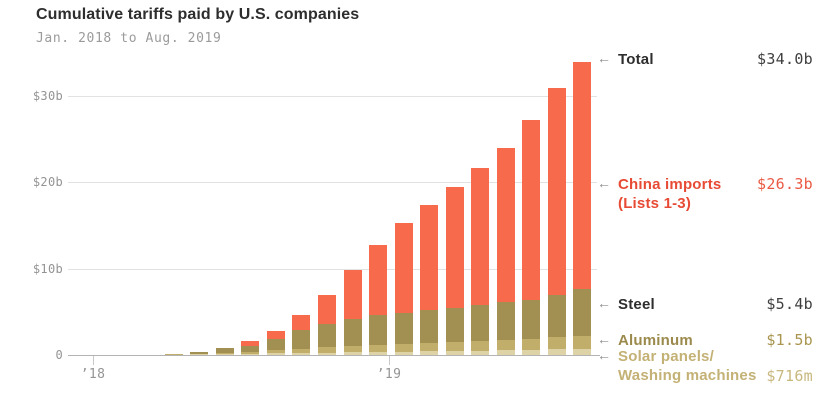 The height and width of the screenshot is (413, 839). Describe the element at coordinates (636, 59) in the screenshot. I see `annotation-total-label: Total` at that location.